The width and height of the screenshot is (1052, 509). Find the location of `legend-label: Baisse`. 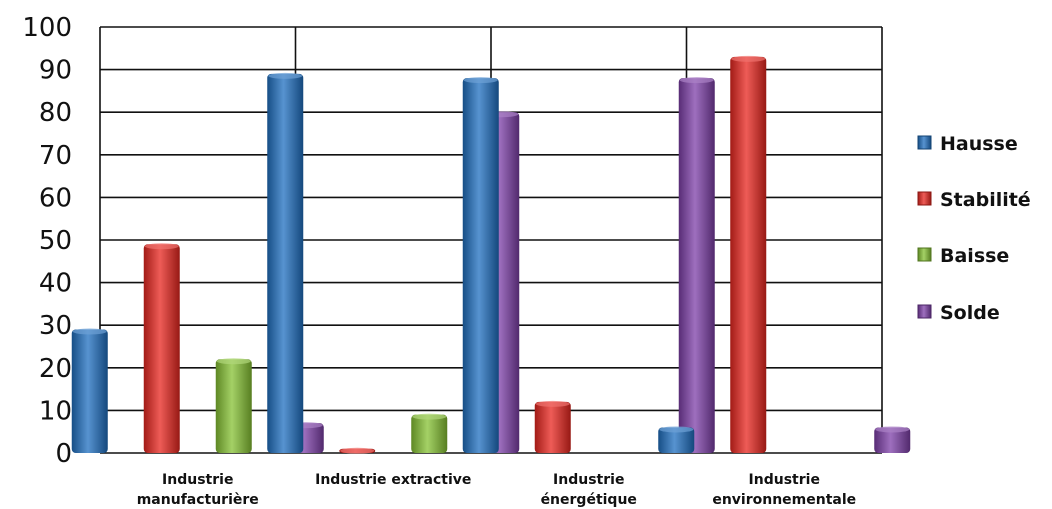

legend-label: Baisse is located at coordinates (974, 256).